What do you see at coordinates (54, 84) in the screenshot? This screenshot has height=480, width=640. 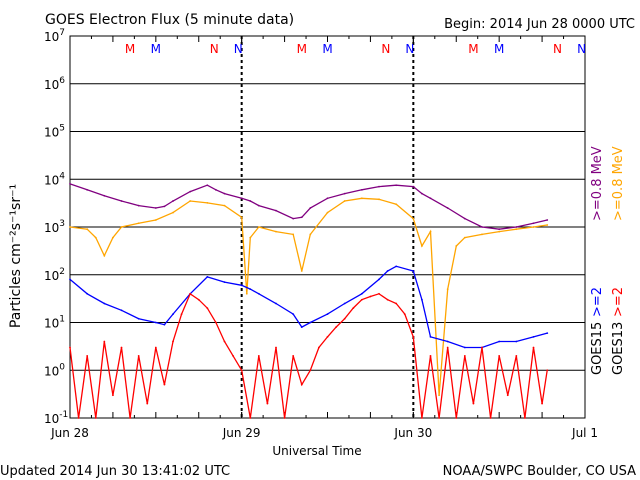 I see `y-tick-label: 10⁶` at bounding box center [54, 84].